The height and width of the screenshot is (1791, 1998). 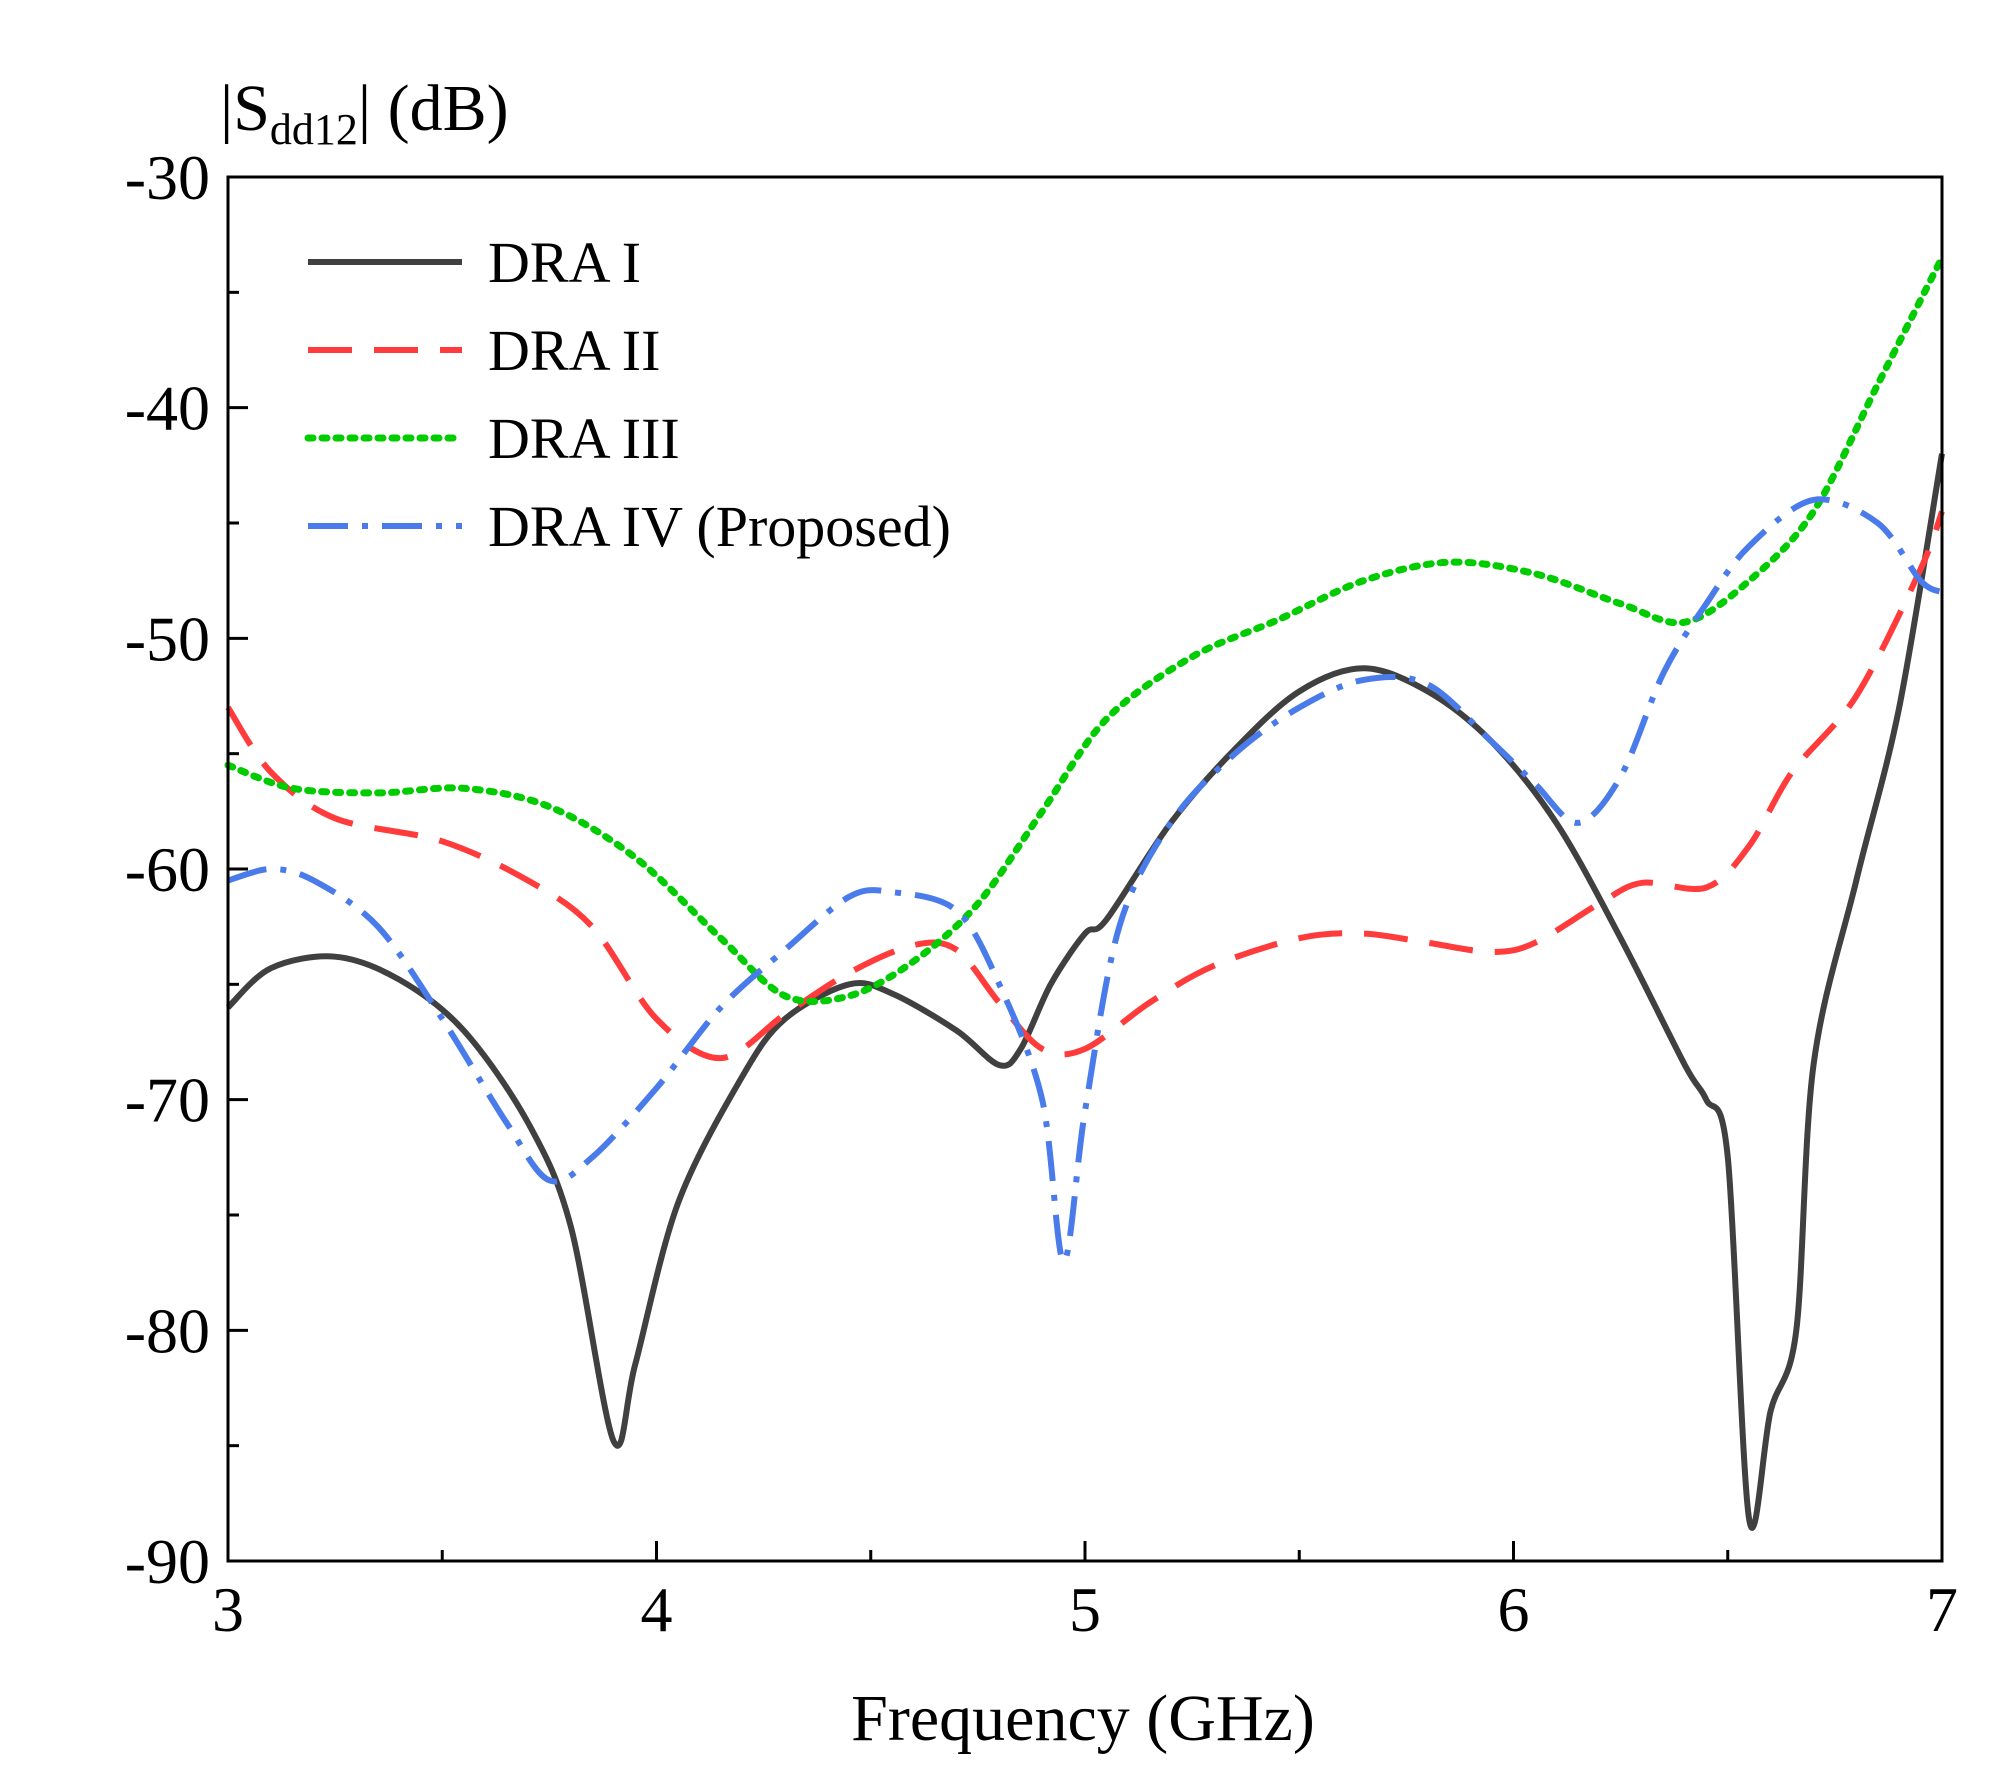 I want to click on x-tick-label: 4, so click(x=657, y=1609).